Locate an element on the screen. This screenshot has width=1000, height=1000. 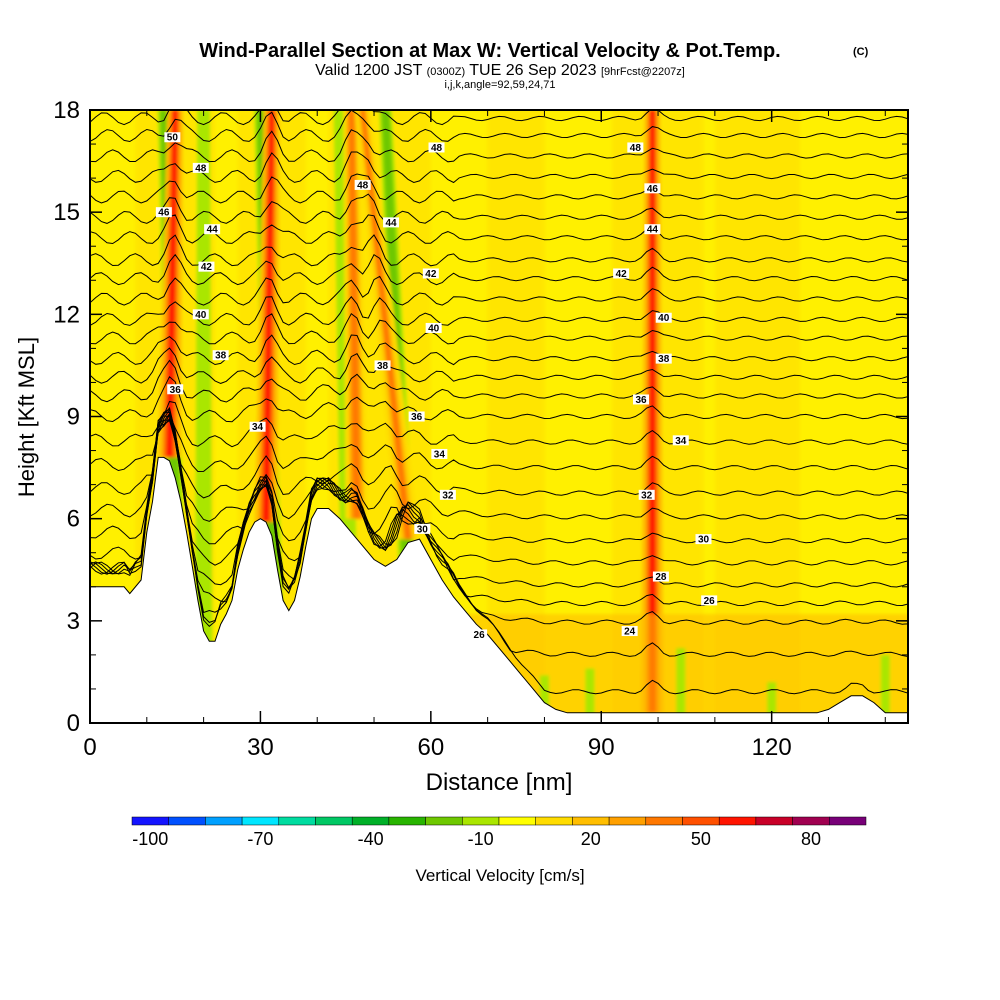
colorbar-tick-label: -70 is located at coordinates (260, 839).